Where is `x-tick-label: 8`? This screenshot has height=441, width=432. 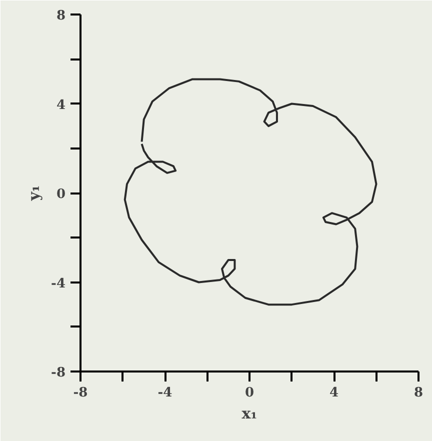
x-tick-label: 8 is located at coordinates (419, 393).